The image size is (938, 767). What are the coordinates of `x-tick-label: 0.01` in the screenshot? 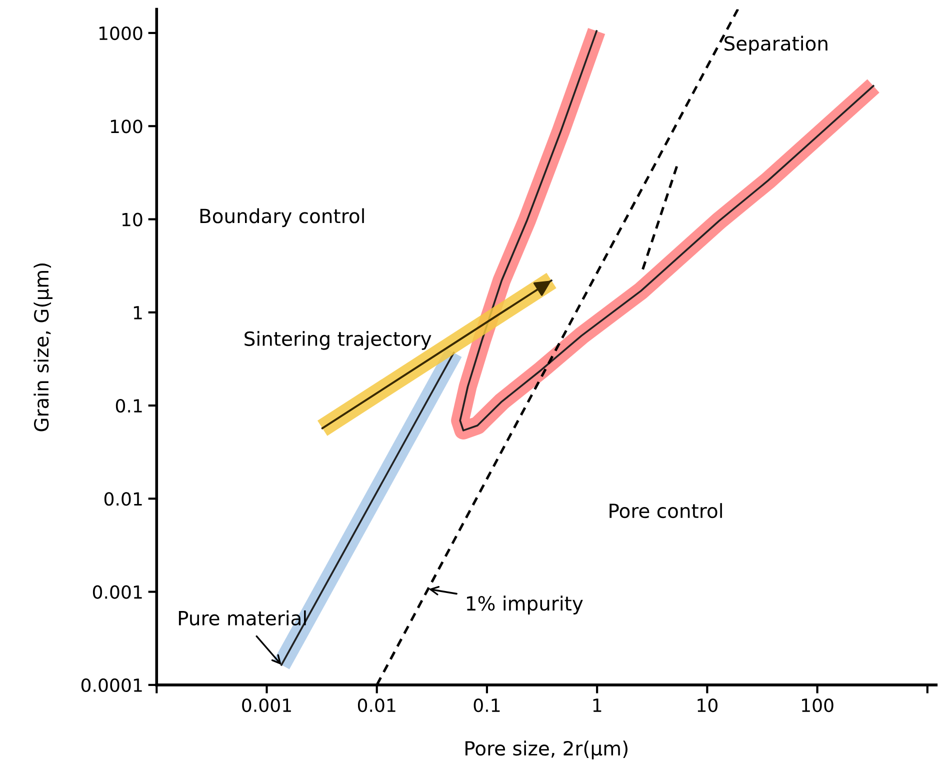 It's located at (377, 705).